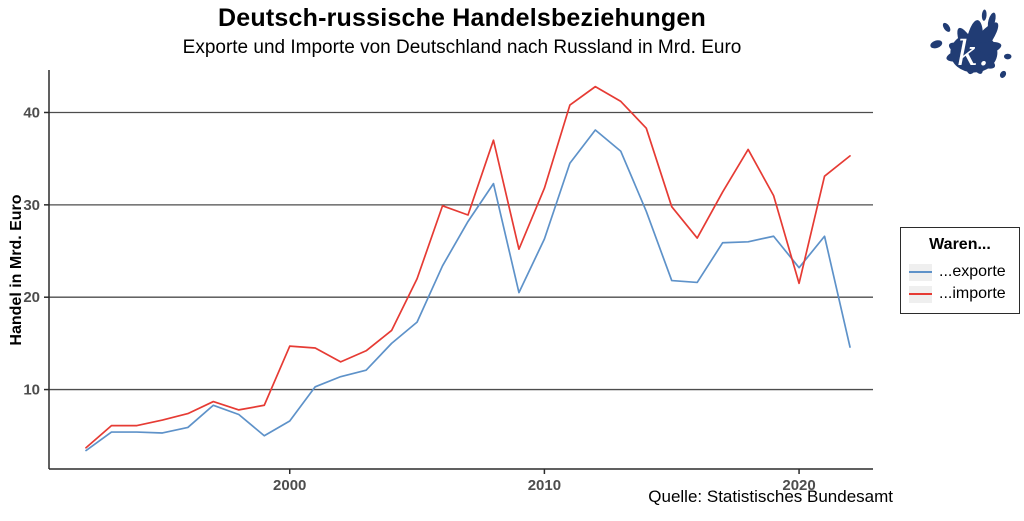 Image resolution: width=1024 pixels, height=521 pixels. What do you see at coordinates (31, 112) in the screenshot?
I see `y-tick-label: 40` at bounding box center [31, 112].